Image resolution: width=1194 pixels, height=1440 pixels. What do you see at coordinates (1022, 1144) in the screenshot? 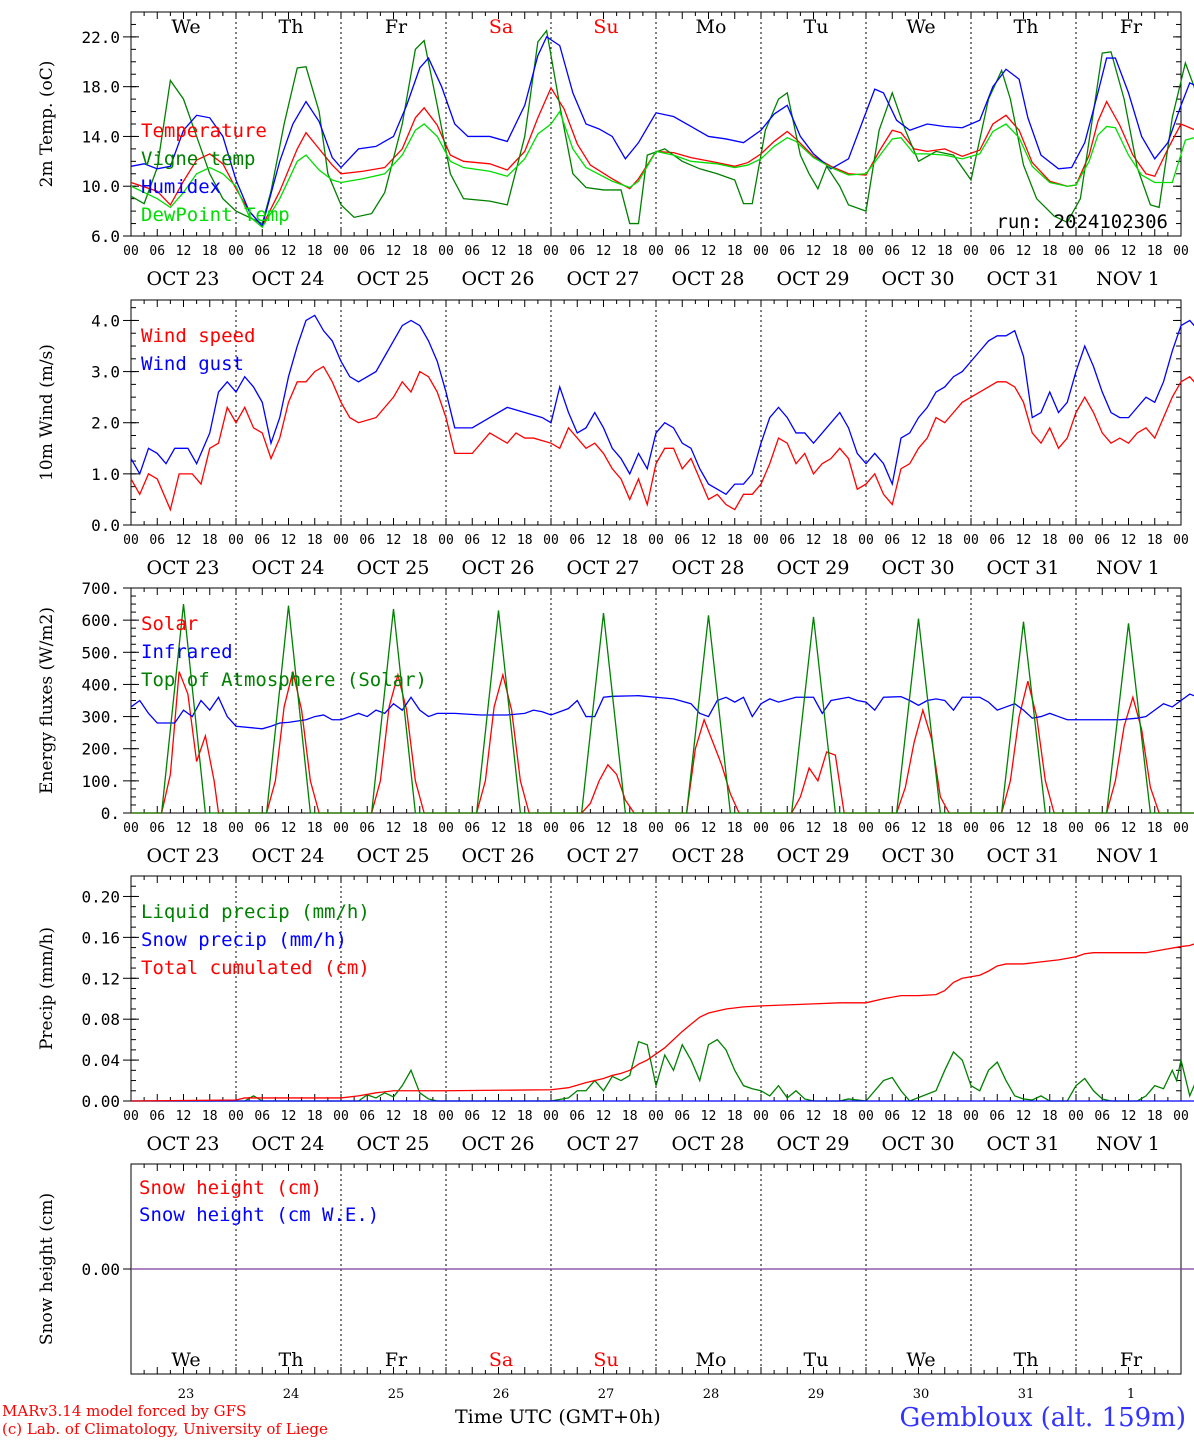
I see `date-label: OCT 31` at bounding box center [1022, 1144].